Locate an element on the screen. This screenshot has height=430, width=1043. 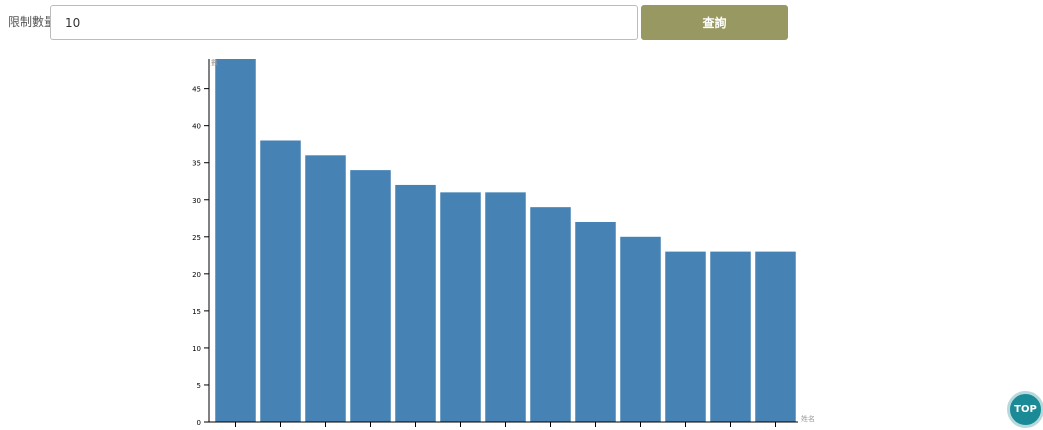
y-tick-label: 0 is located at coordinates (199, 423).